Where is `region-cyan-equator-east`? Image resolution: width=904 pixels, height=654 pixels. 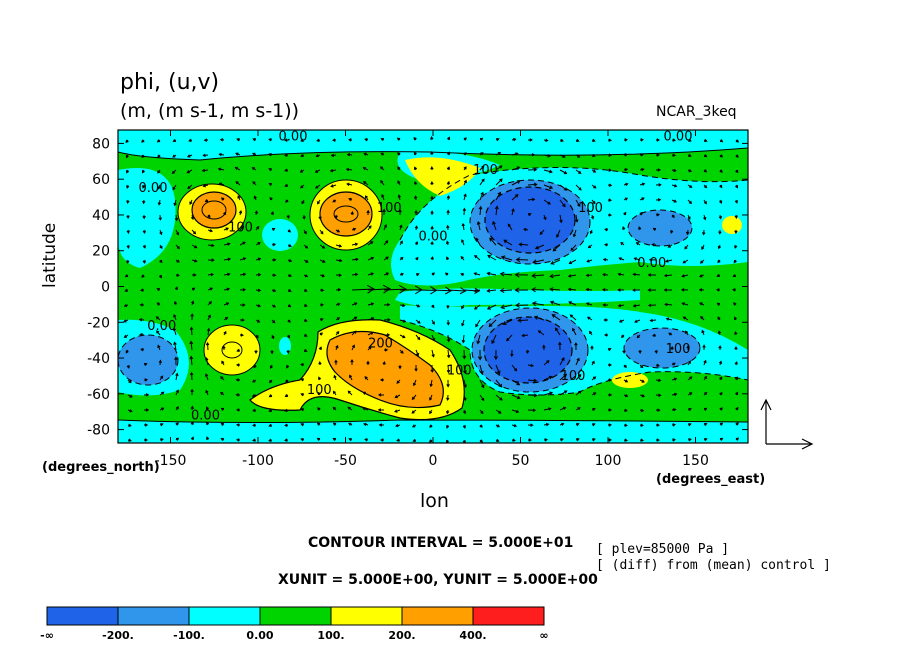
region-cyan-equator-east is located at coordinates (517, 297).